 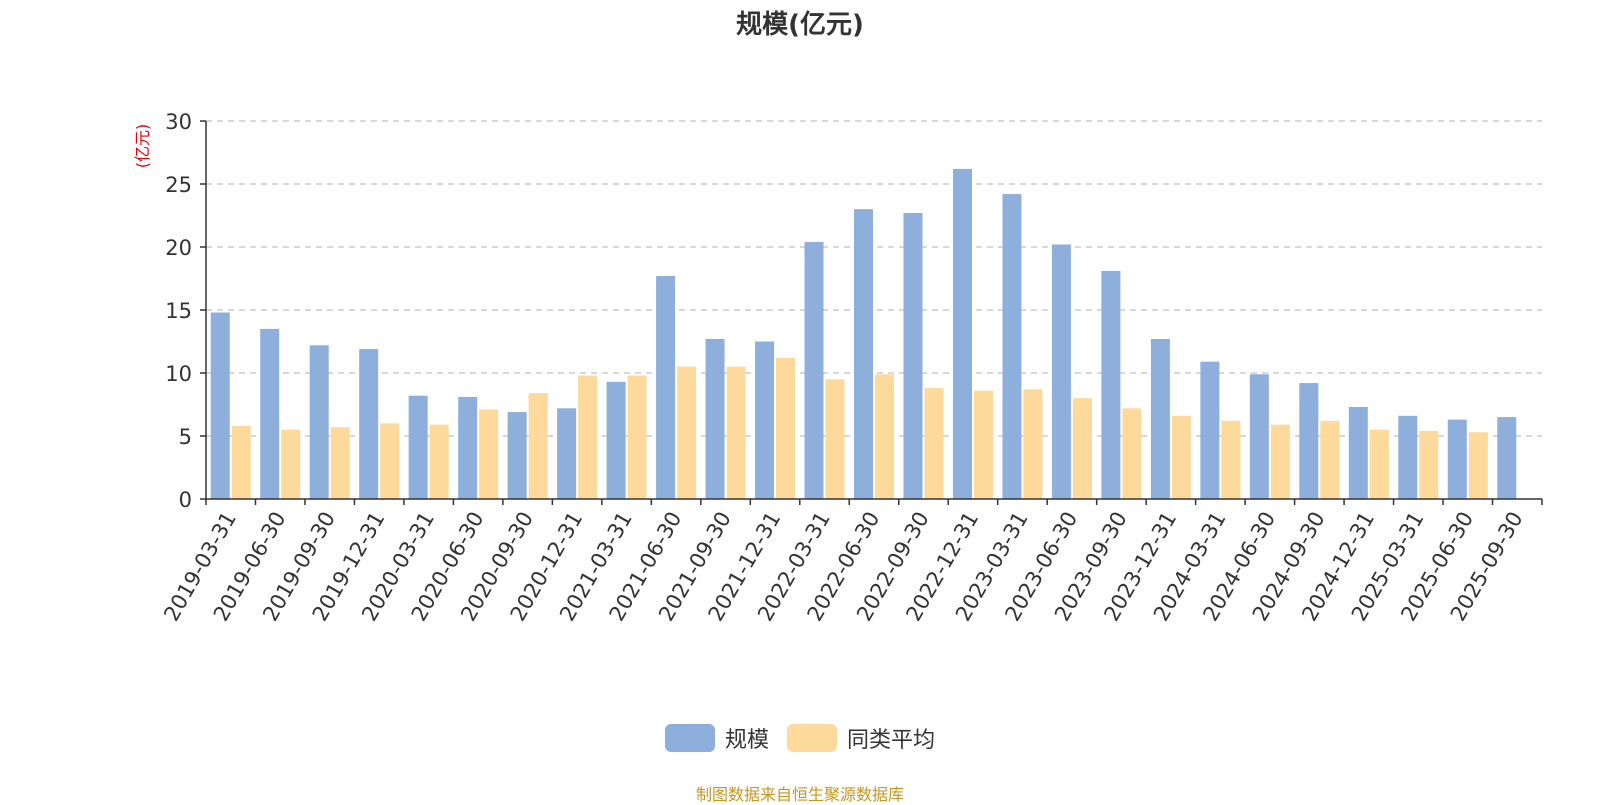 What do you see at coordinates (178, 185) in the screenshot?
I see `y-tick-label: 25` at bounding box center [178, 185].